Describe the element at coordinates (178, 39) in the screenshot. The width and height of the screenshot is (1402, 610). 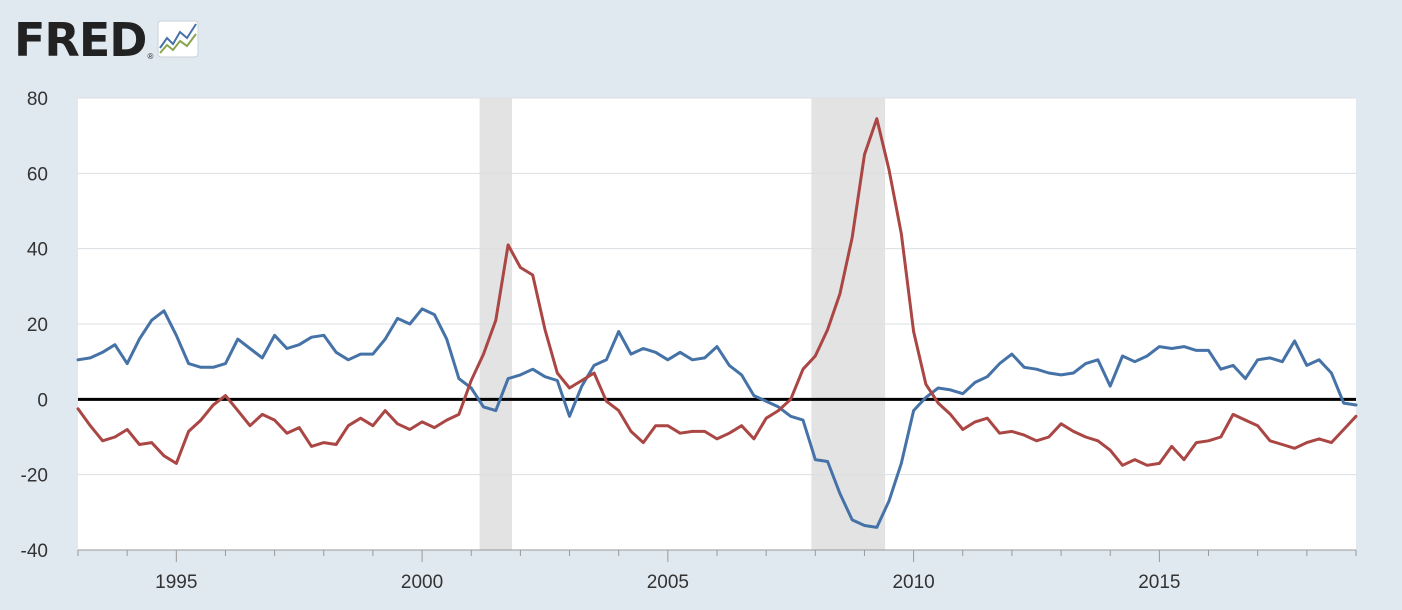
I see `fred-graph-icon` at that location.